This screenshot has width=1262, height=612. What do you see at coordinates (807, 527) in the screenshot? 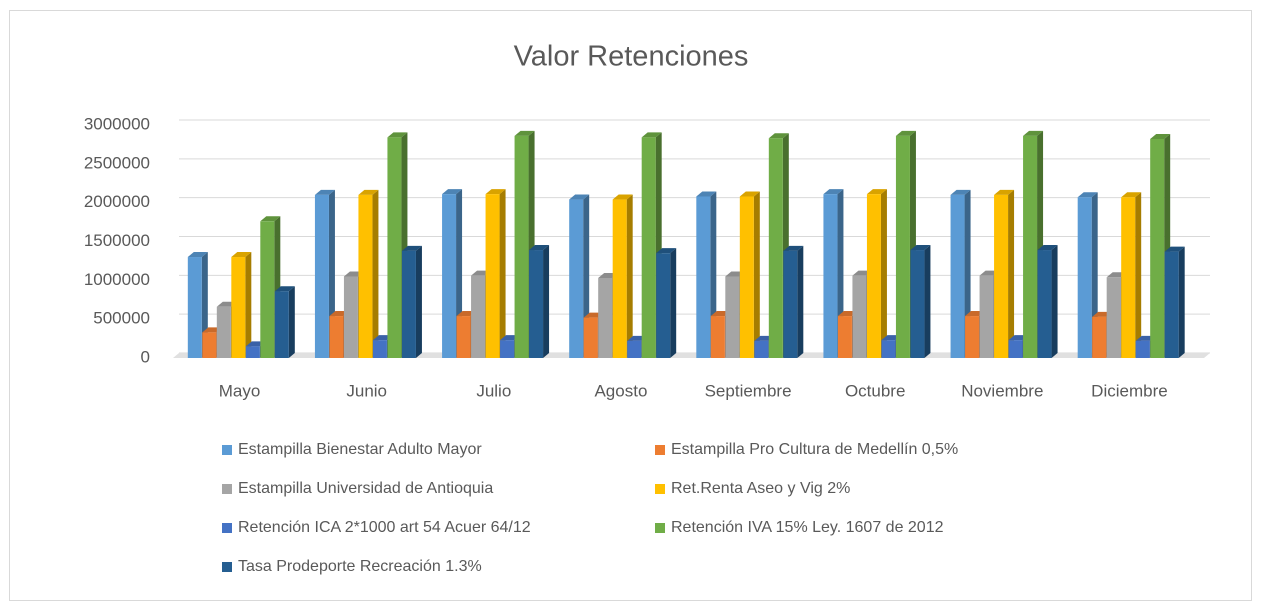
I see `legend-label: Retención IVA 15% Ley. 1607 de 2012` at bounding box center [807, 527].